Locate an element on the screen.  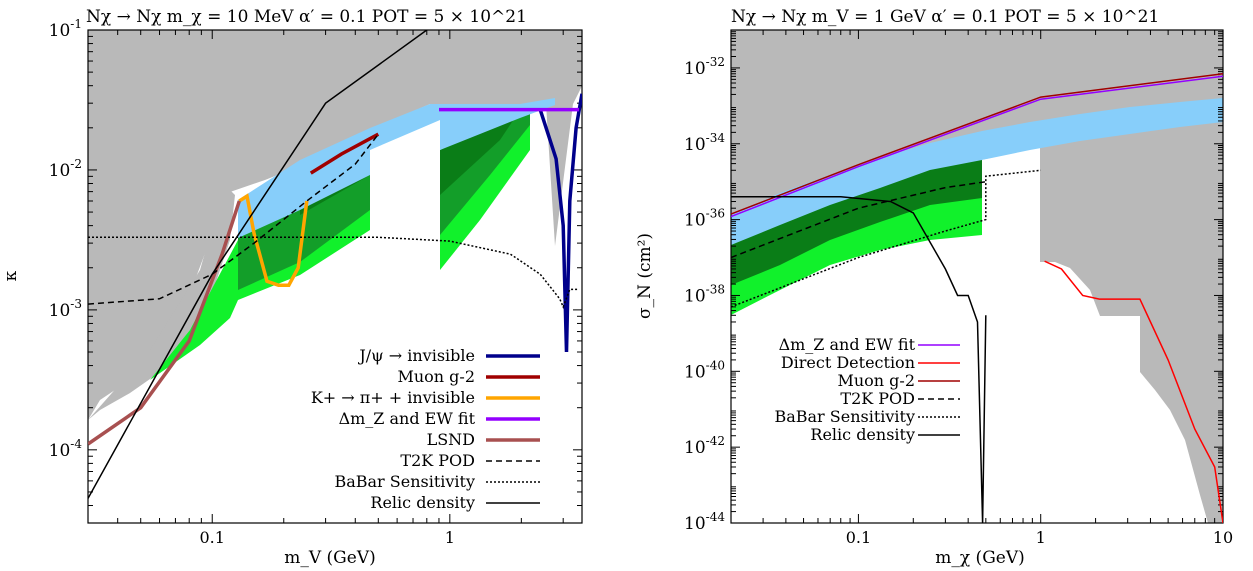
legend-label-5: Relic density is located at coordinates (862, 434).